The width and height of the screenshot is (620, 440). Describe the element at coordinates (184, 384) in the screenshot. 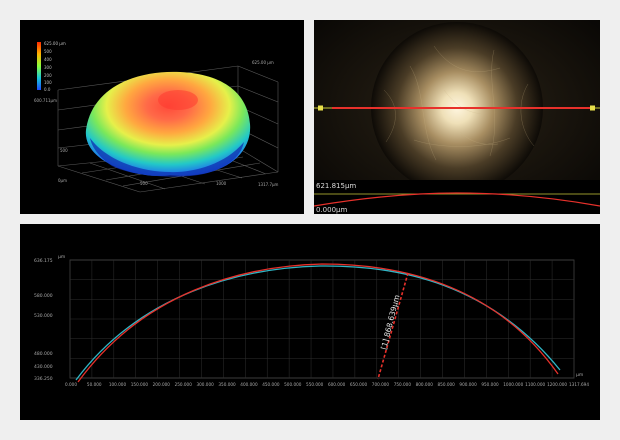

I see `x-tick-label: 250.000` at that location.